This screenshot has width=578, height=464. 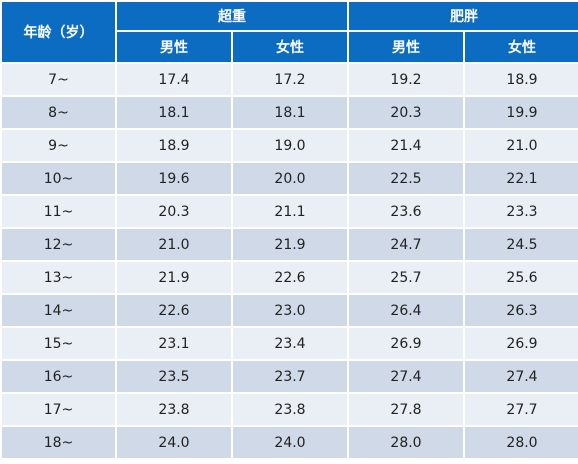 What do you see at coordinates (520, 310) in the screenshot?
I see `obese-female-cell: 26.3` at bounding box center [520, 310].